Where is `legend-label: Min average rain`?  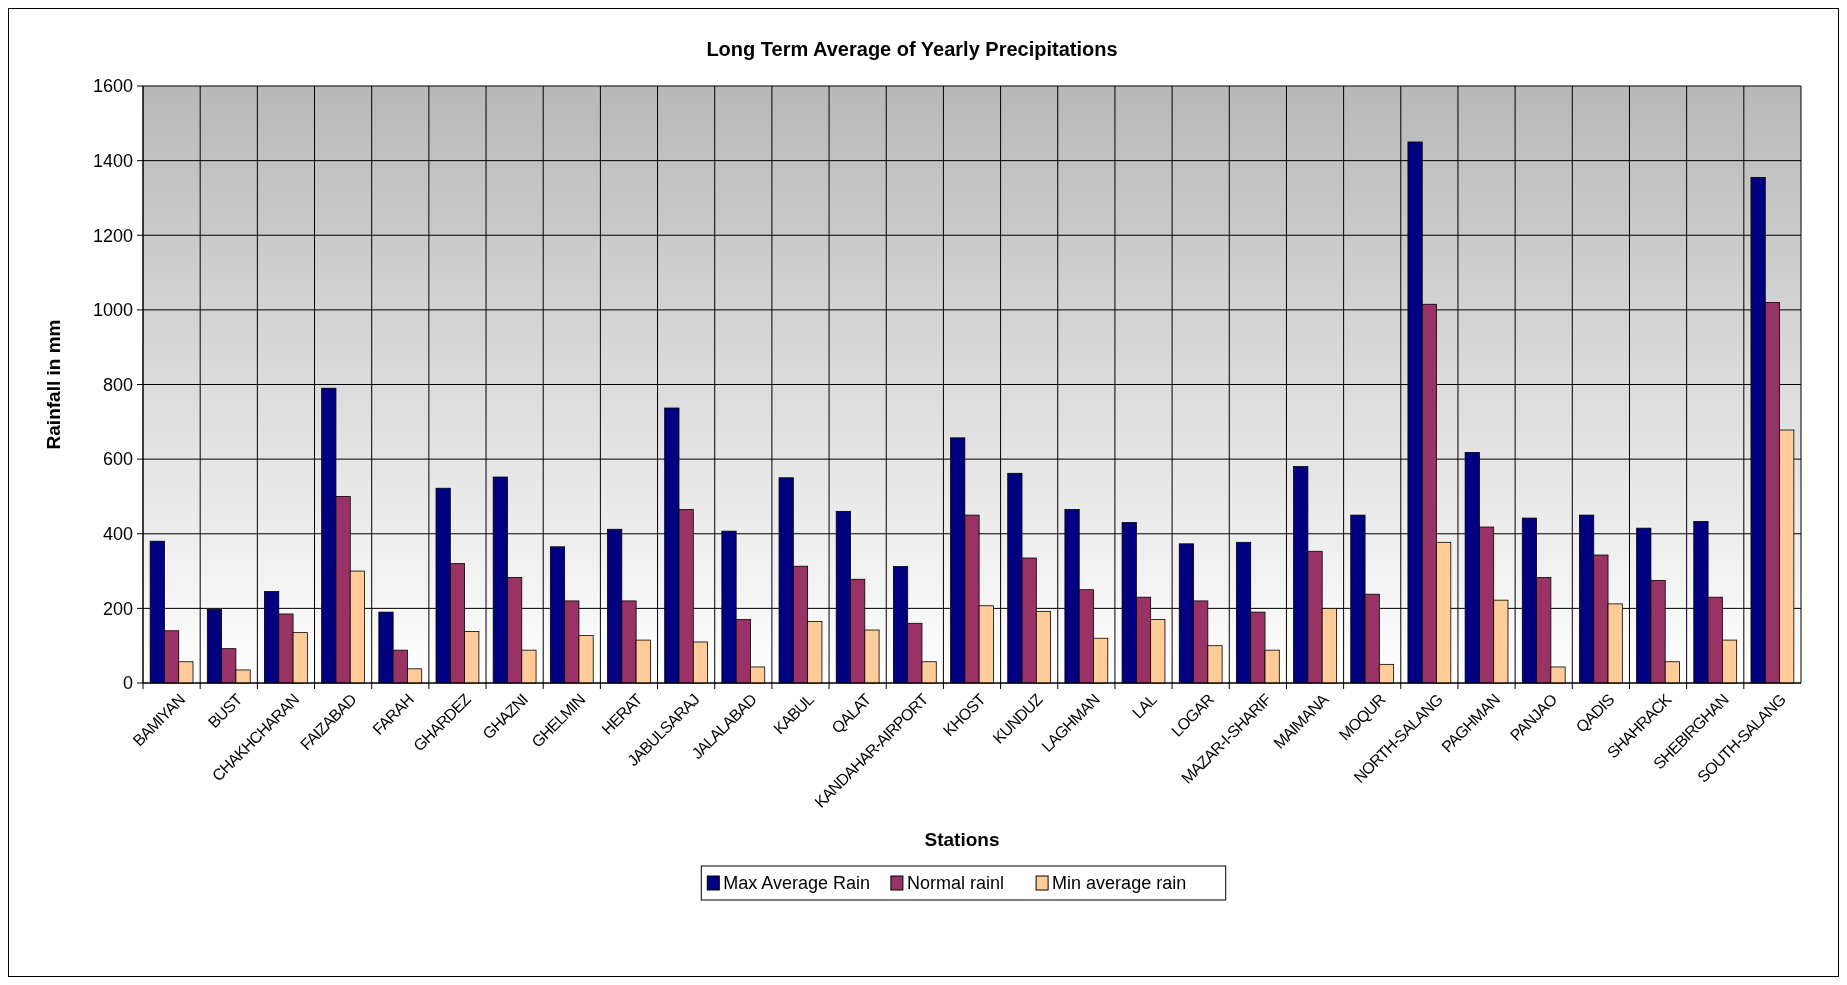
legend-label: Min average rain is located at coordinates (1119, 883).